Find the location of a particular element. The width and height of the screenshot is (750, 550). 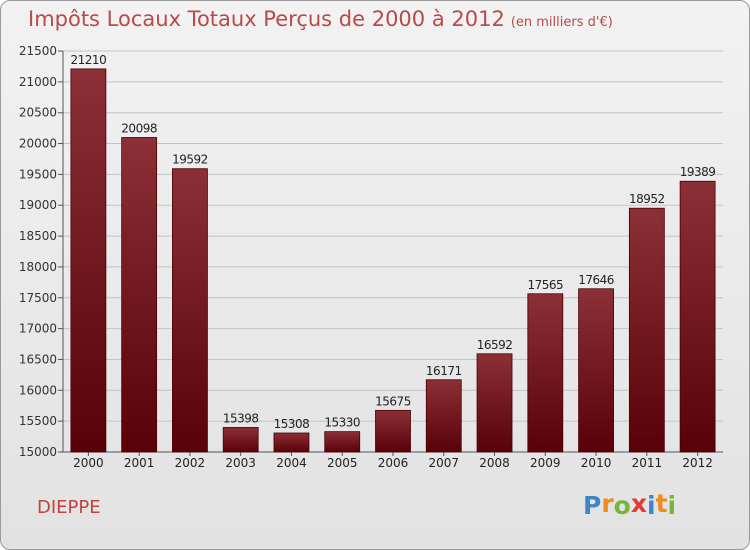

y-tick-label: 20000 is located at coordinates (38, 144).